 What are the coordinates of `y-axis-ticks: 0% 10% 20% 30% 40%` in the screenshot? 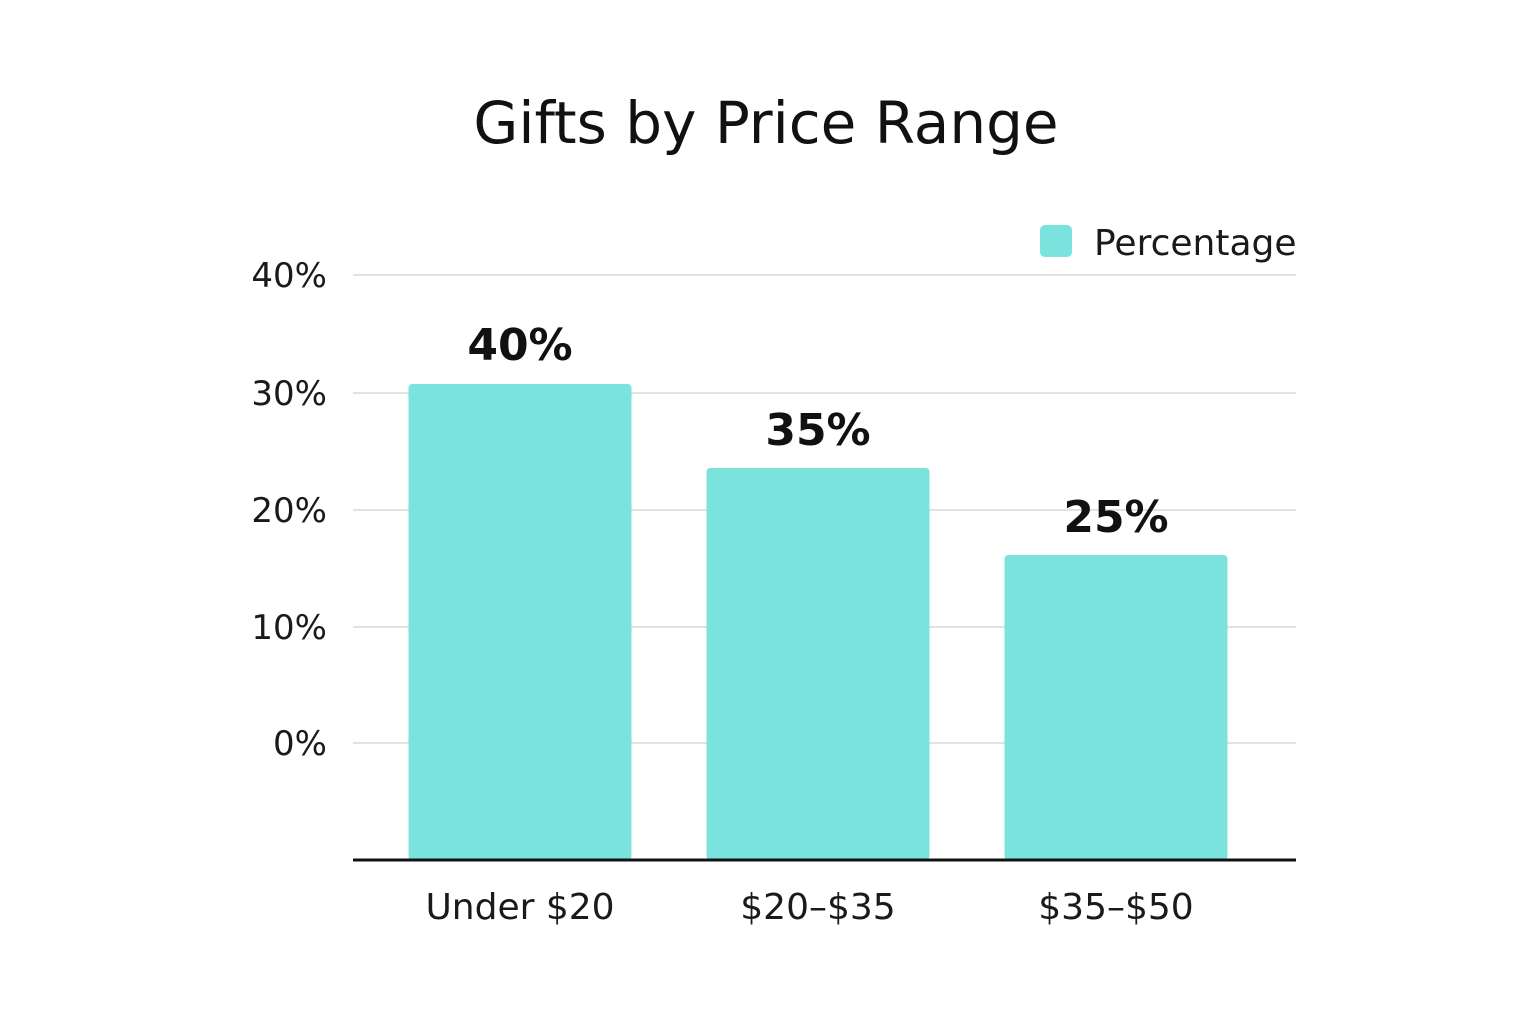 It's located at (289, 510).